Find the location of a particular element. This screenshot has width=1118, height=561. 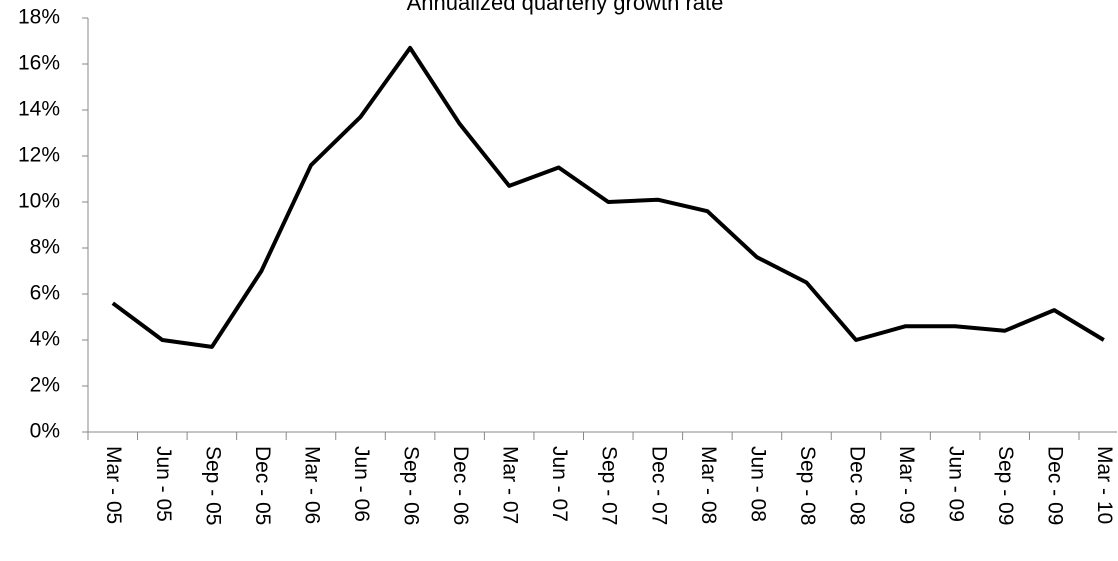

y-tick-label: 0% is located at coordinates (45, 431).